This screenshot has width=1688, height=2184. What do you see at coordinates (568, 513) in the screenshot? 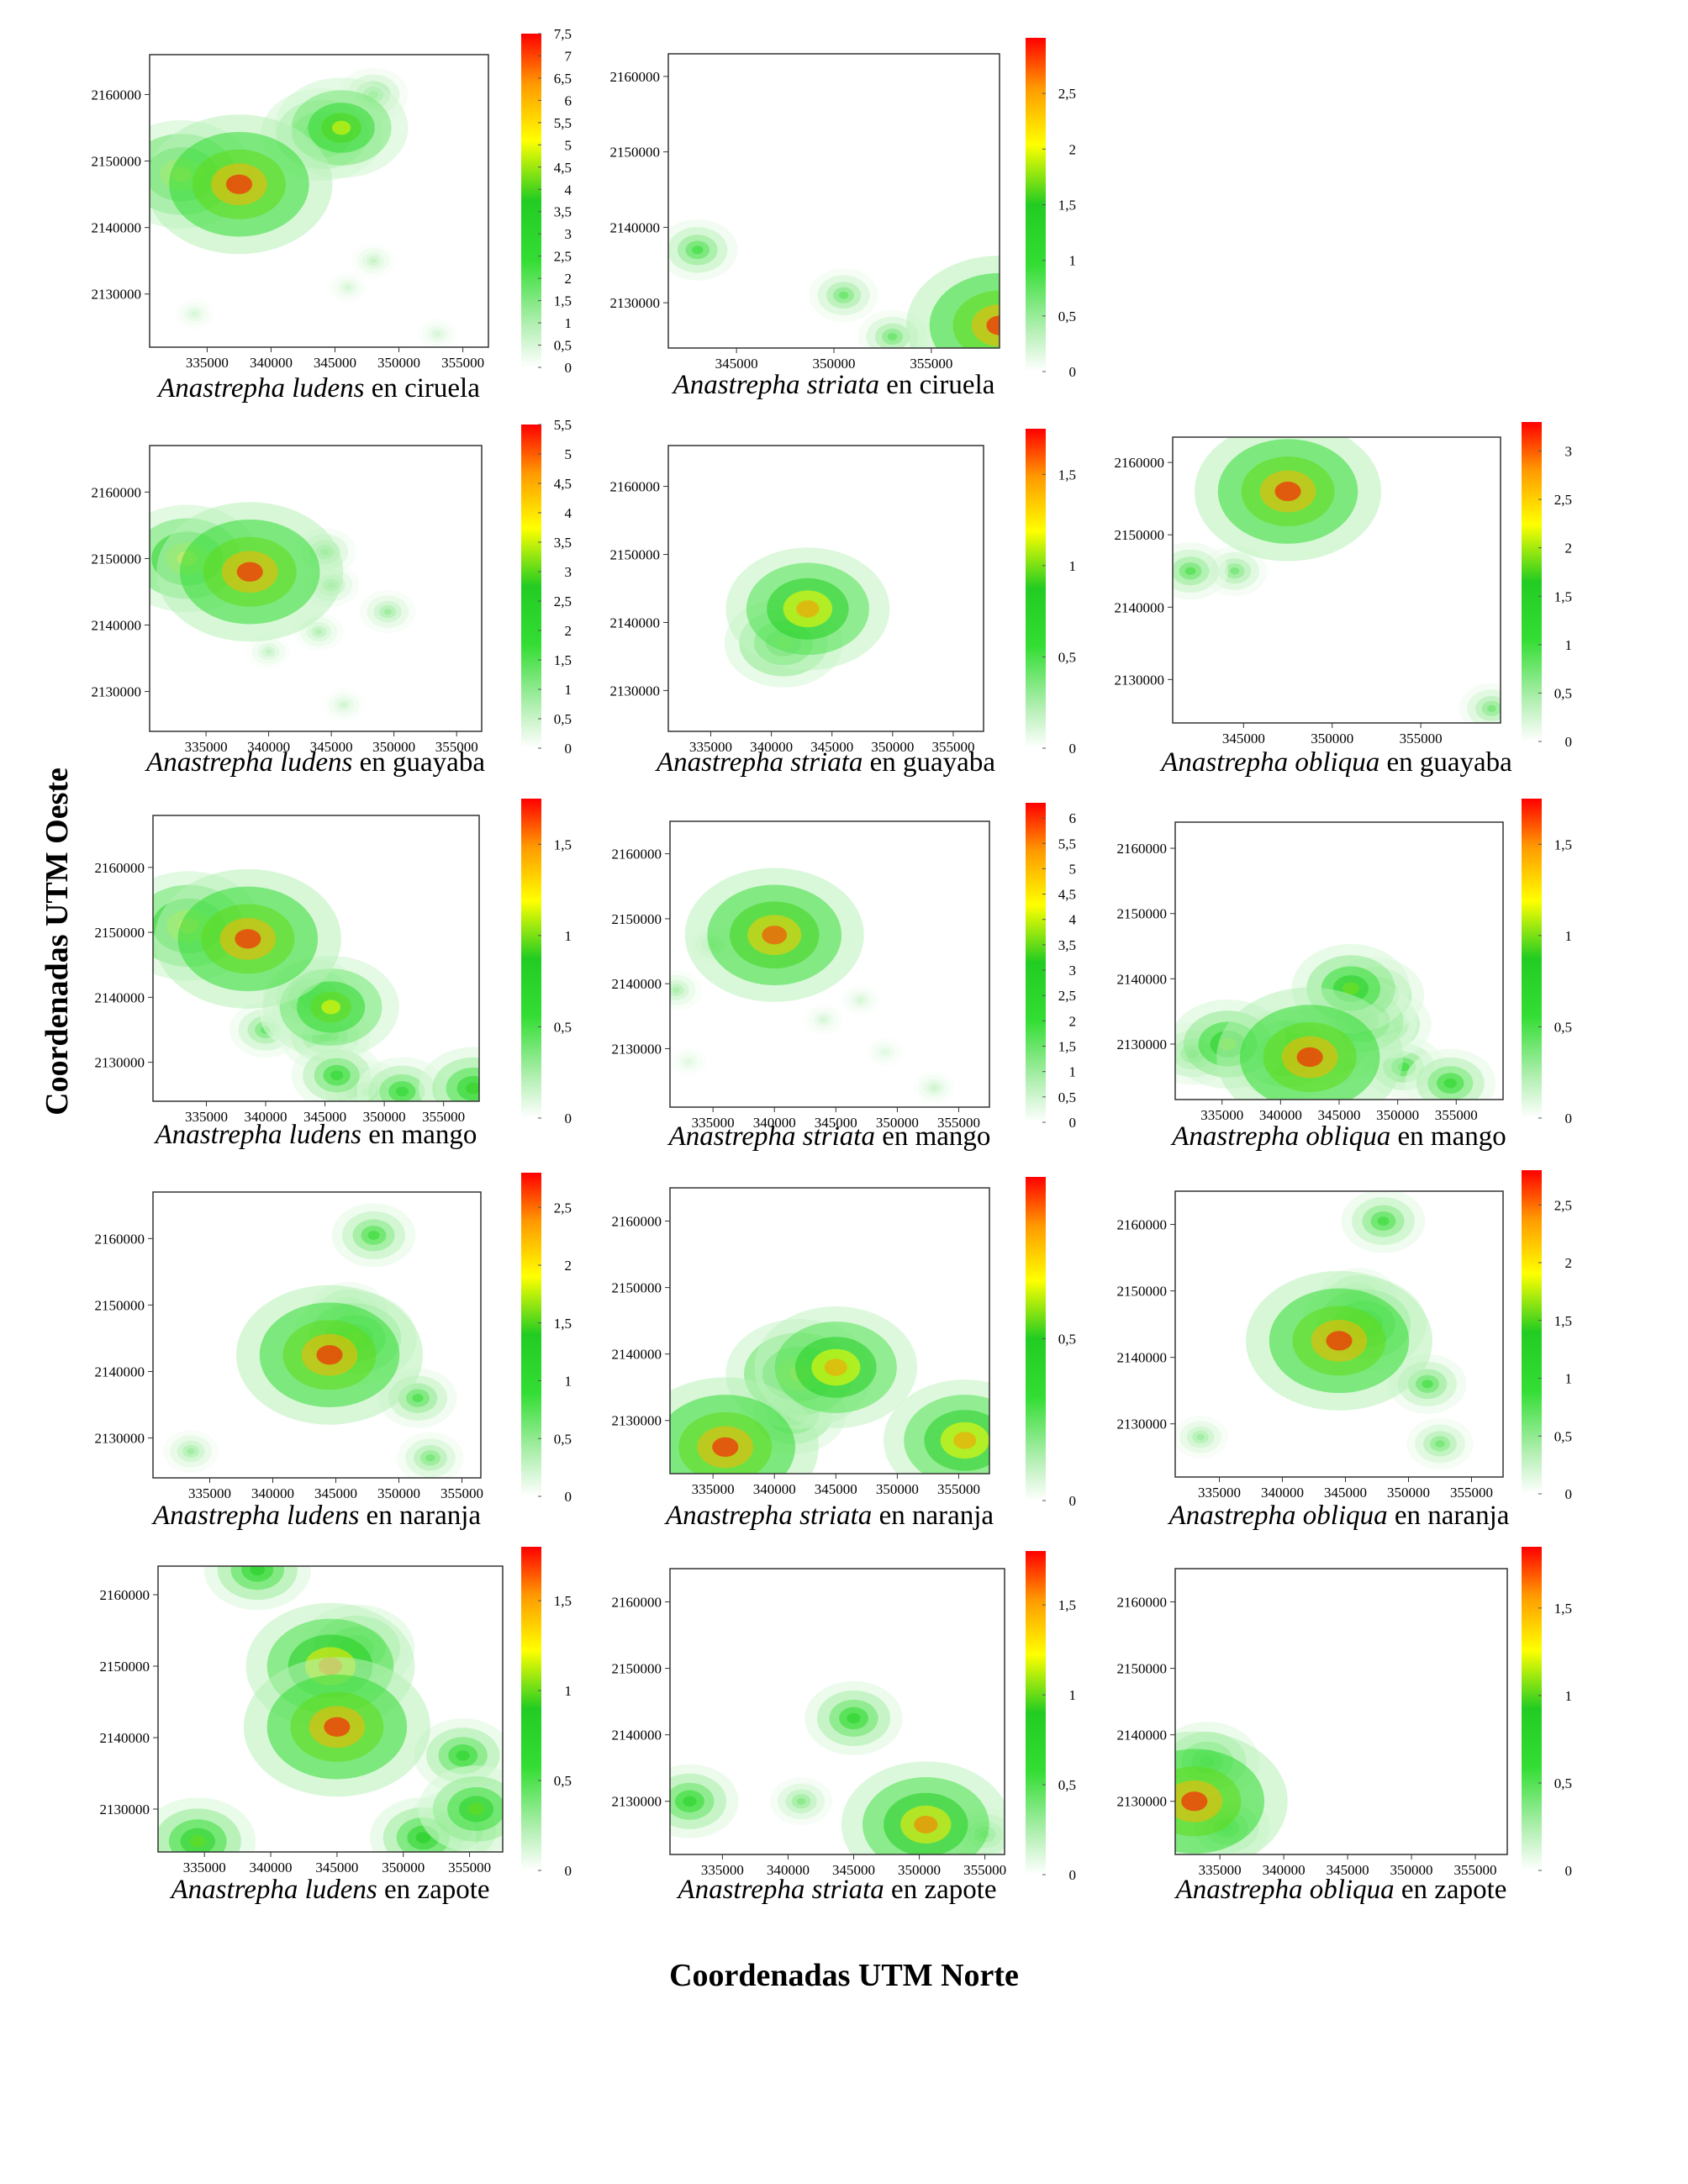
I see `colorbar-tick-label: 4` at bounding box center [568, 513].